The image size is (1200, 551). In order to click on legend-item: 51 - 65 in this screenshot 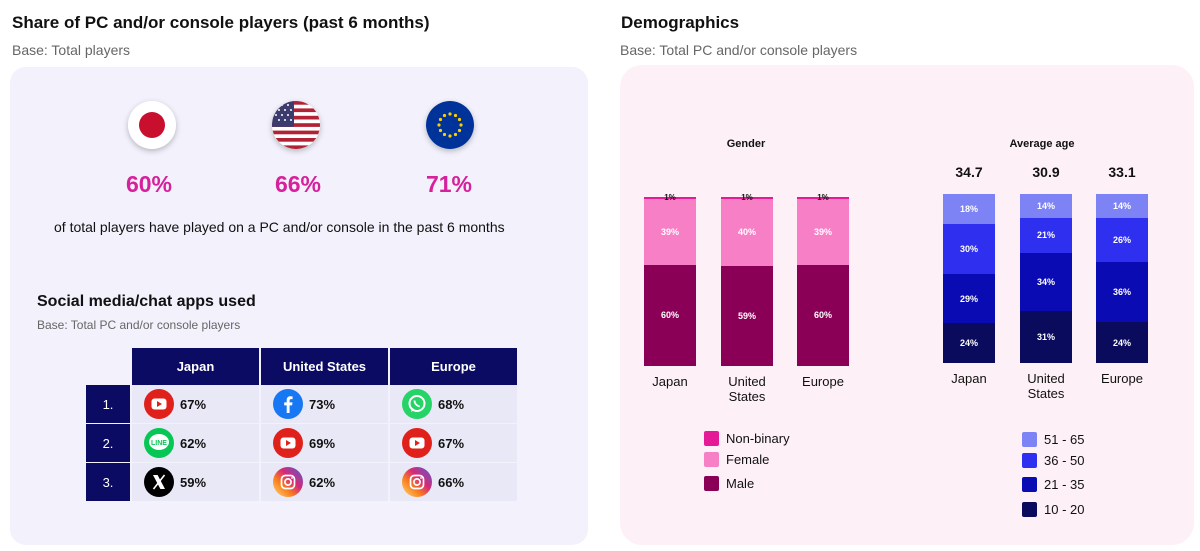, I will do `click(1053, 439)`.